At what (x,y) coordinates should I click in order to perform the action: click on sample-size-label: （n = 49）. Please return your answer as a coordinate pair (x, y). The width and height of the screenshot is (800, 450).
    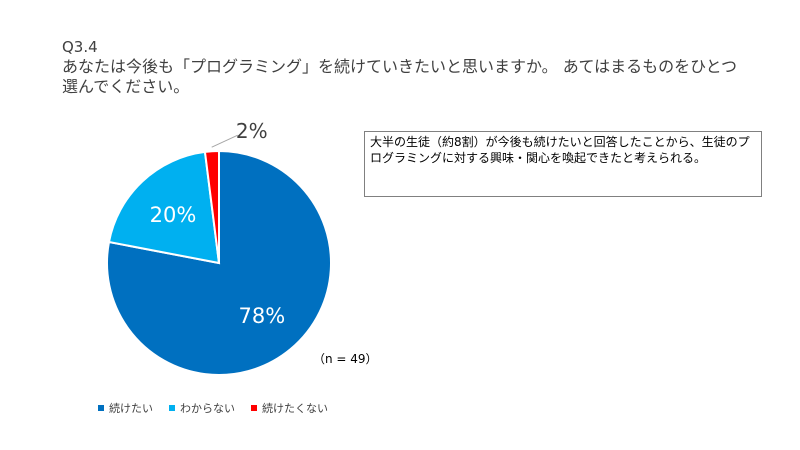
    Looking at the image, I should click on (345, 359).